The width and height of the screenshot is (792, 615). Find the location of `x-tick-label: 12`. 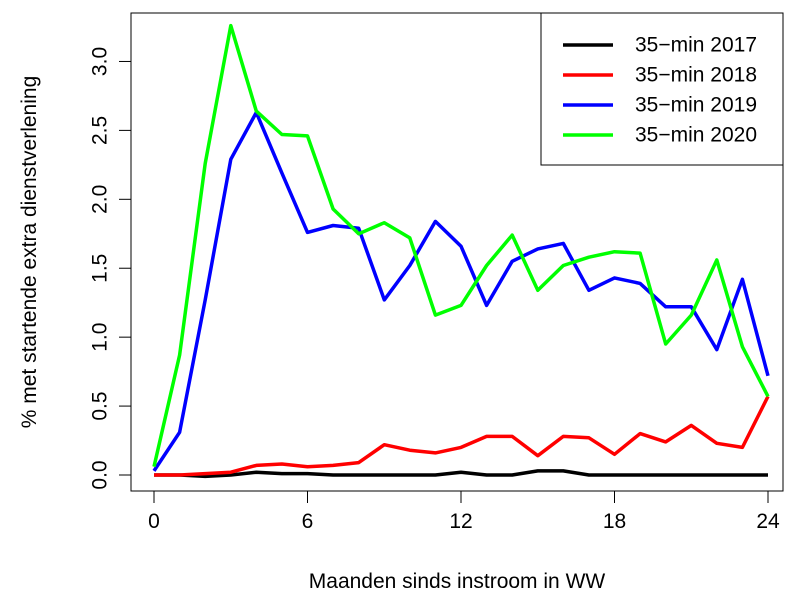

x-tick-label: 12 is located at coordinates (460, 521).